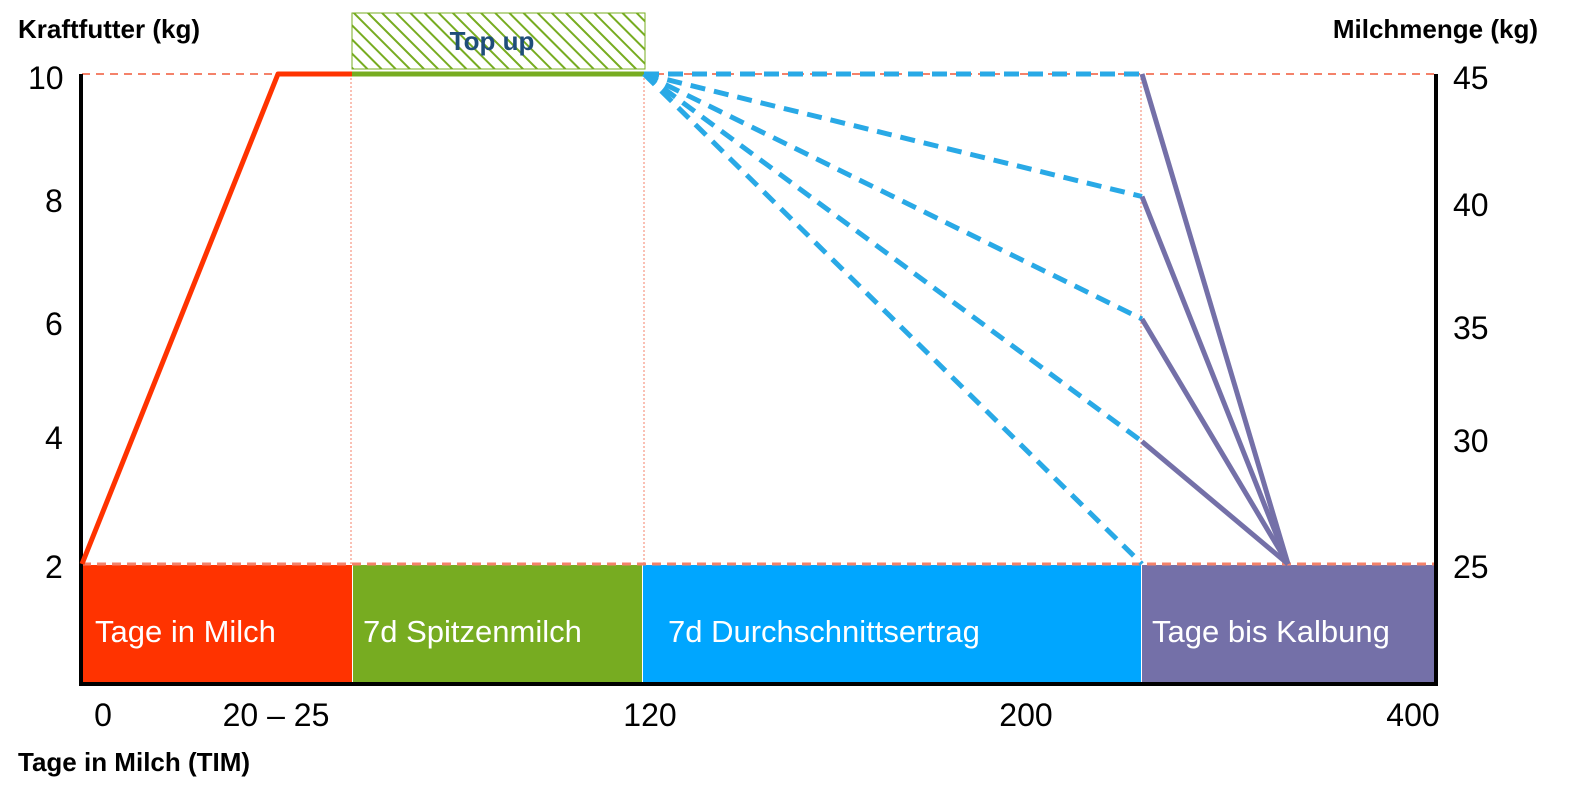 The image size is (1594, 809). What do you see at coordinates (1471, 328) in the screenshot?
I see `right-tick-35: 35` at bounding box center [1471, 328].